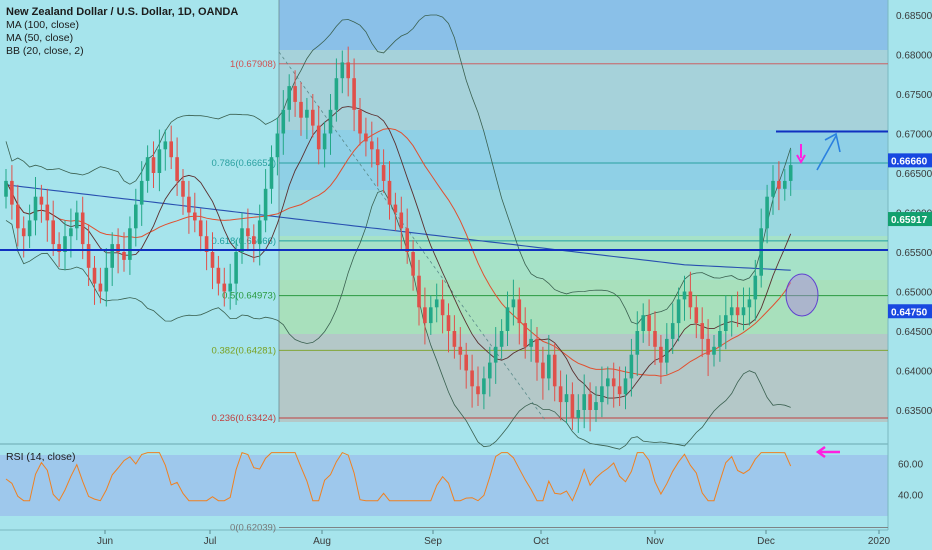 The height and width of the screenshot is (550, 932). Describe the element at coordinates (40, 38) in the screenshot. I see `legend-ma50: MA (50, close)` at that location.